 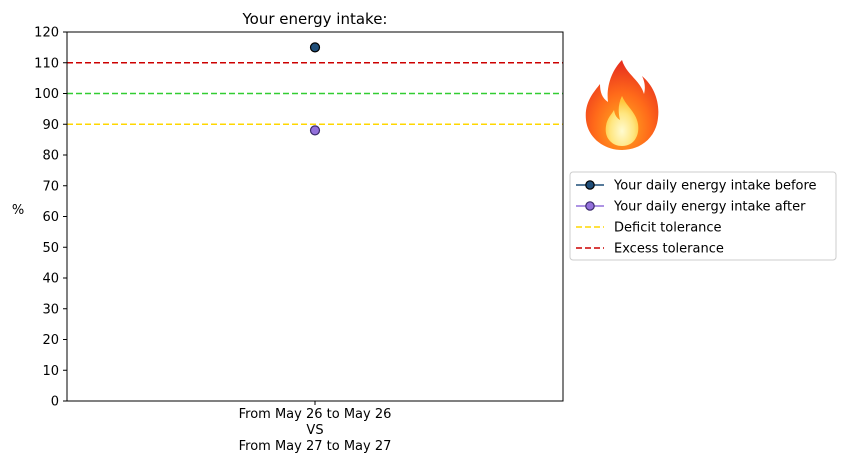 I want to click on y-tick-label-8: 80, so click(x=50, y=156).